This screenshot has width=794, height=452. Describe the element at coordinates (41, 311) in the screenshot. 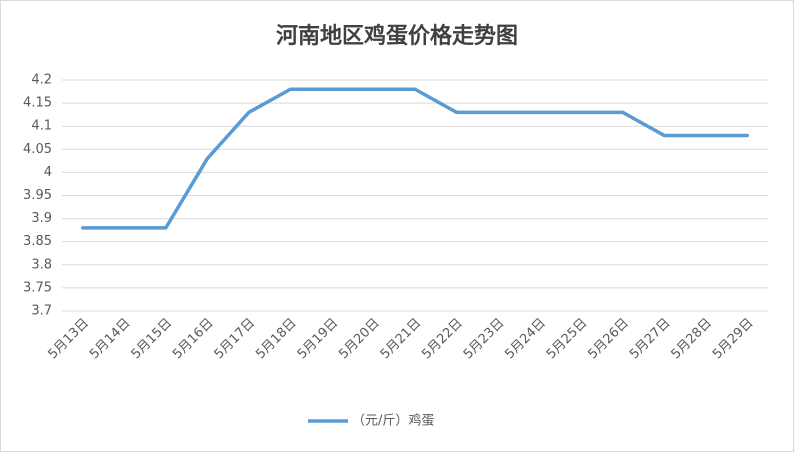

I see `y-tick-label: 3.7` at that location.